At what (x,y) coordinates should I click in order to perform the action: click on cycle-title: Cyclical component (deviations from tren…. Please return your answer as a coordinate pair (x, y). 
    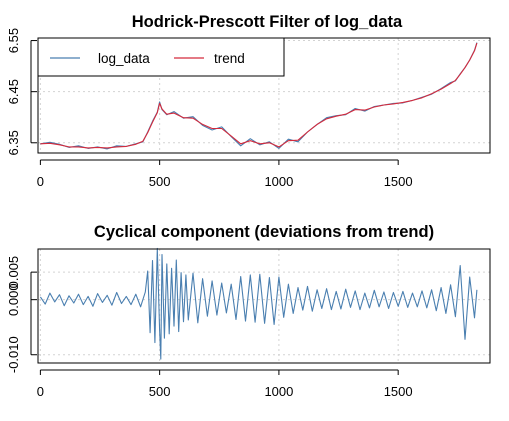
    Looking at the image, I should click on (264, 232).